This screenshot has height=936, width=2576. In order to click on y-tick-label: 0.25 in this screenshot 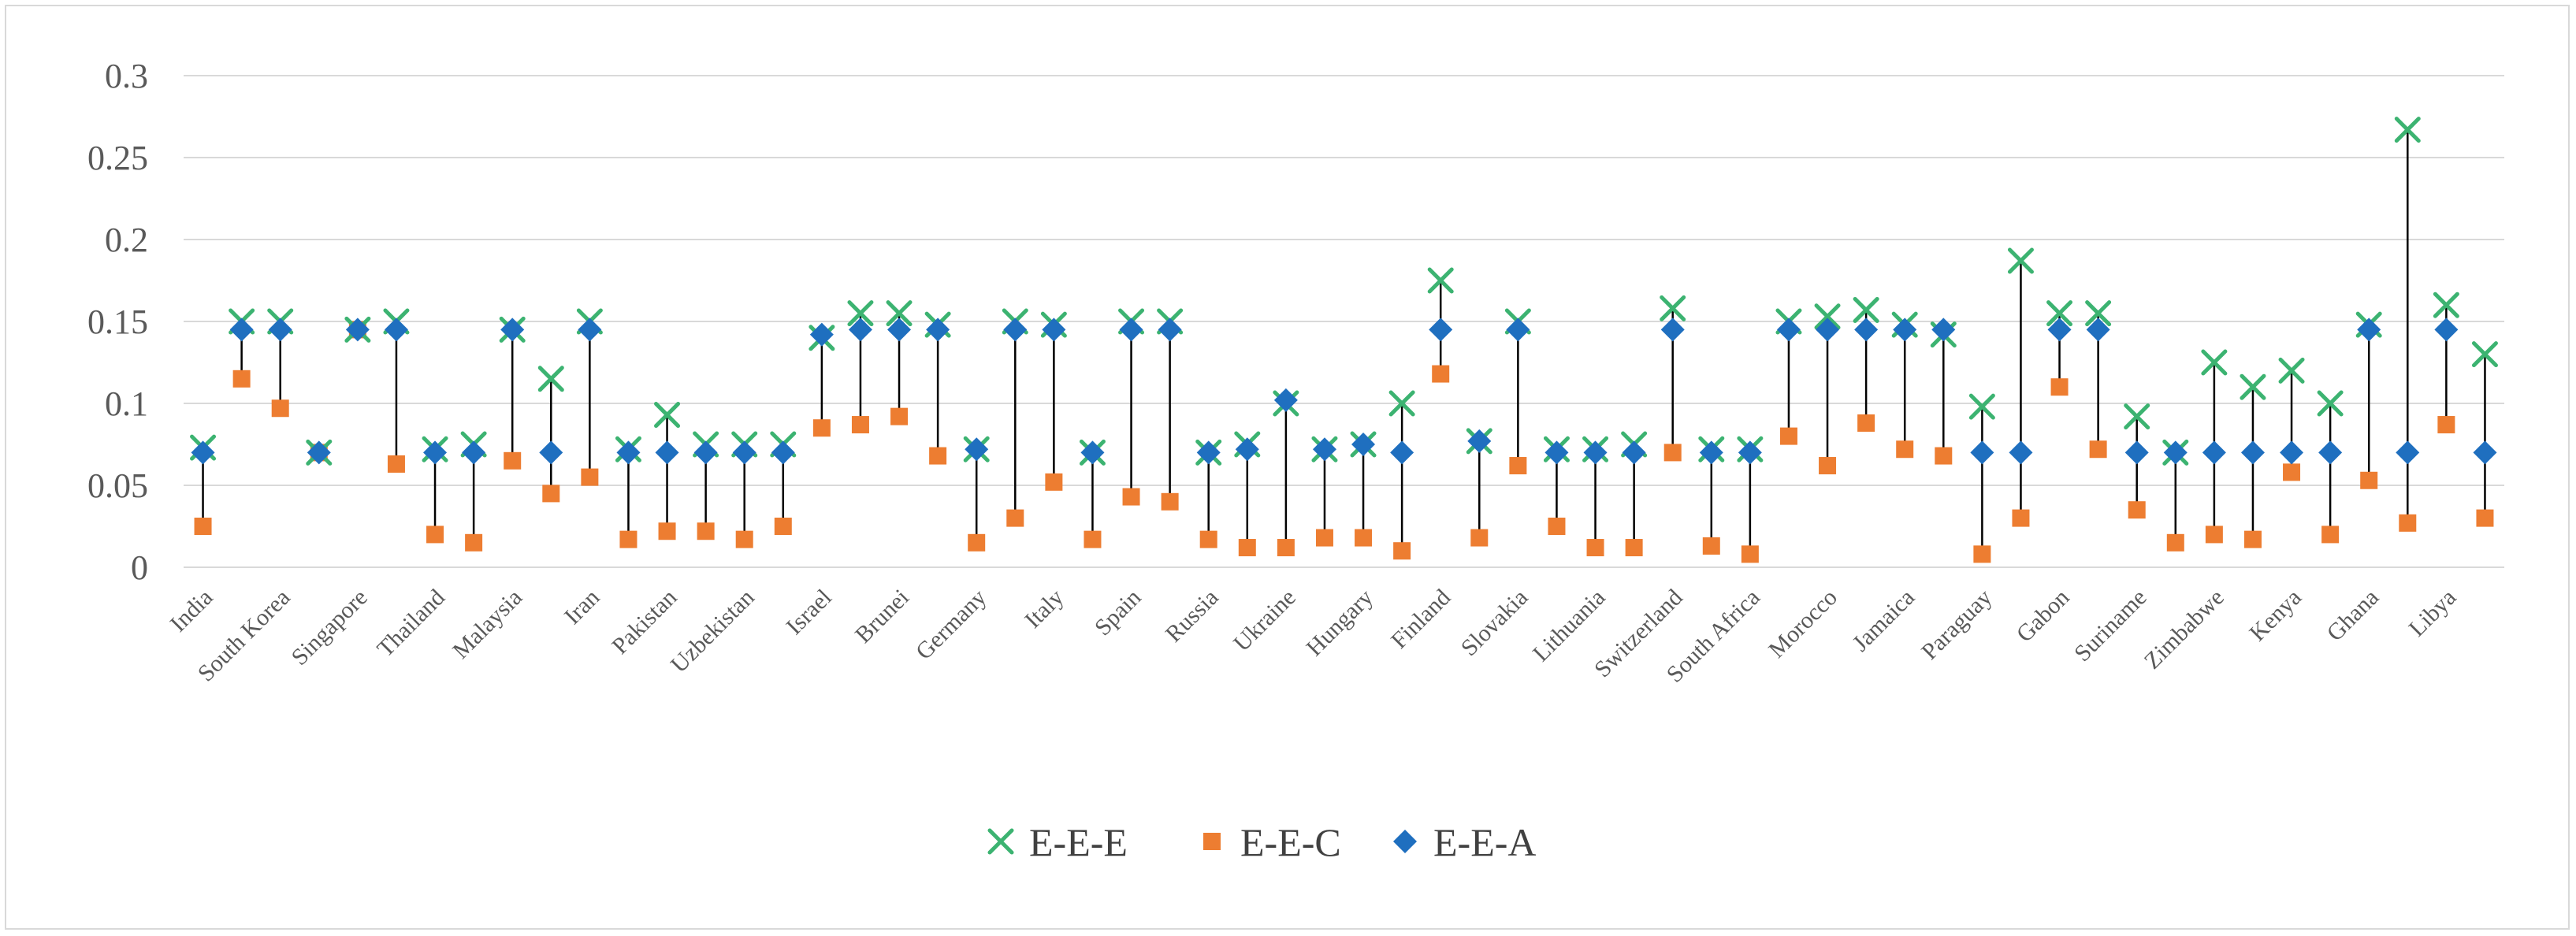, I will do `click(117, 158)`.